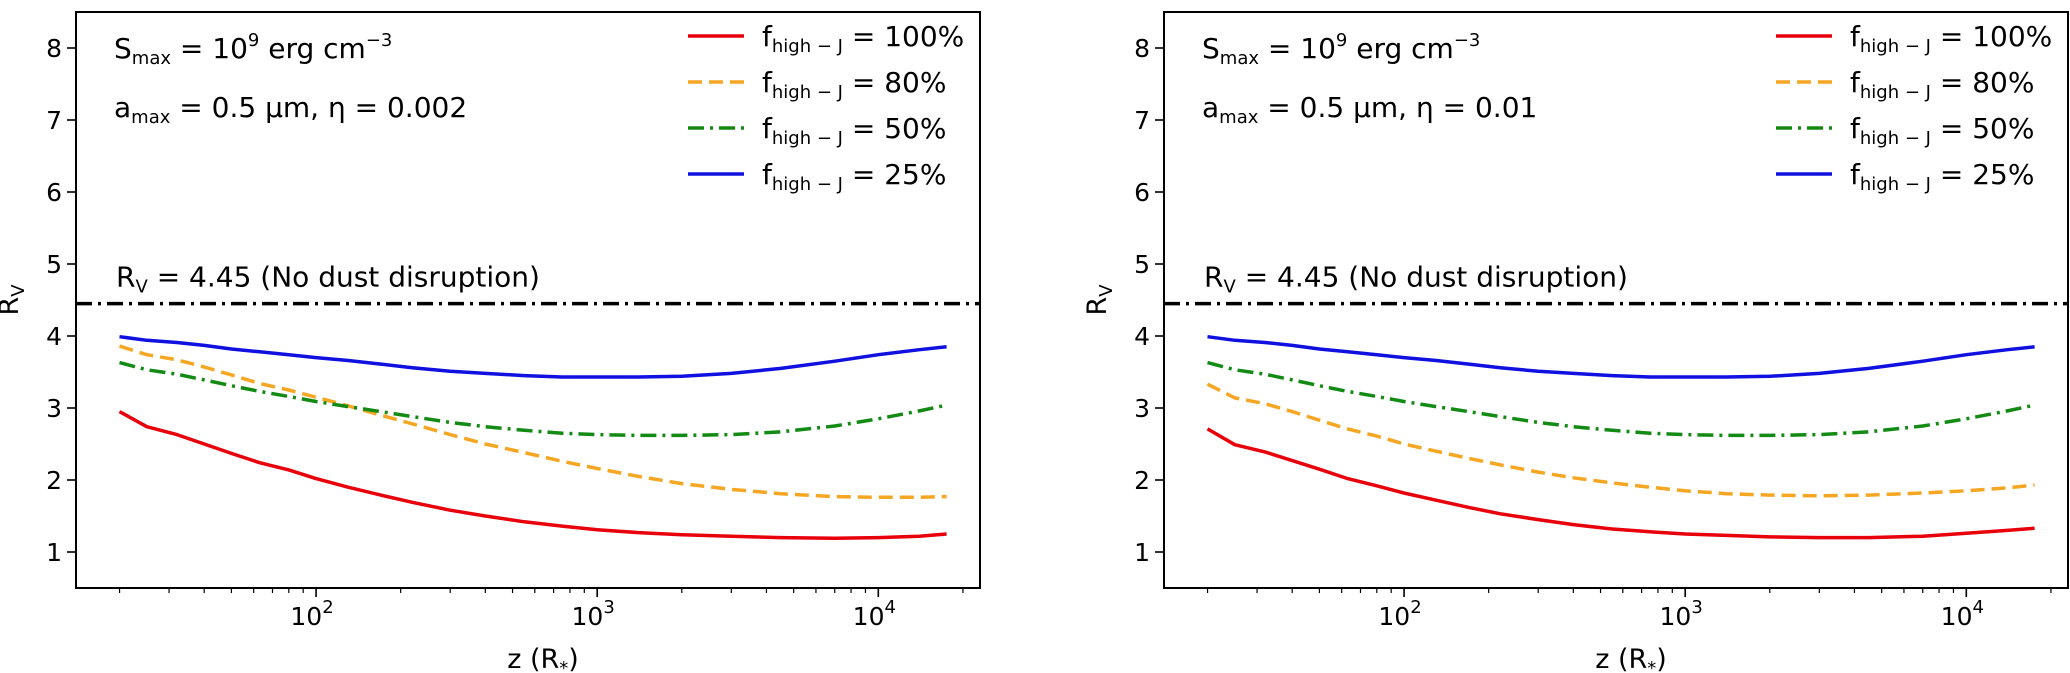  I want to click on params-annotation: amax = 0.5 μm, η = 0.002, so click(290, 109).